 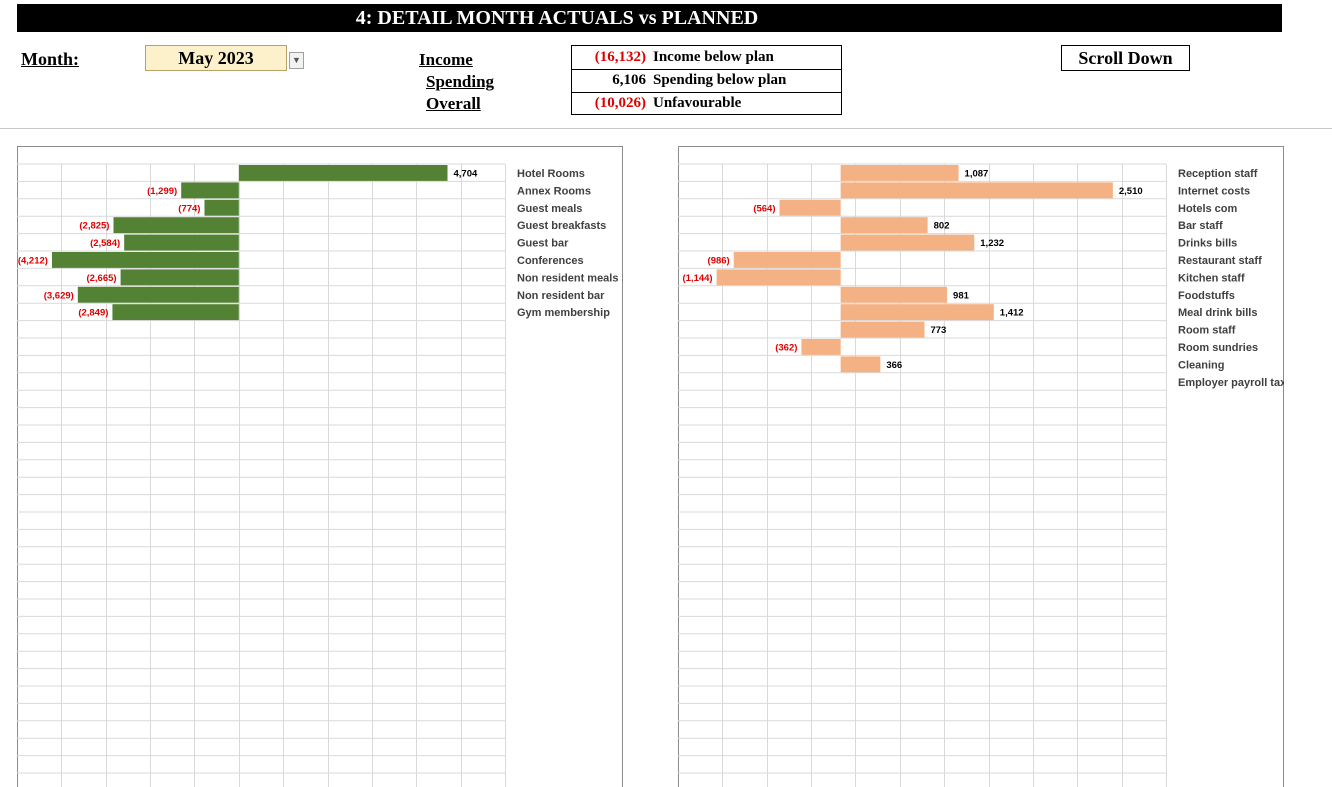 I want to click on category-label: Restaurant staff, so click(x=1220, y=261).